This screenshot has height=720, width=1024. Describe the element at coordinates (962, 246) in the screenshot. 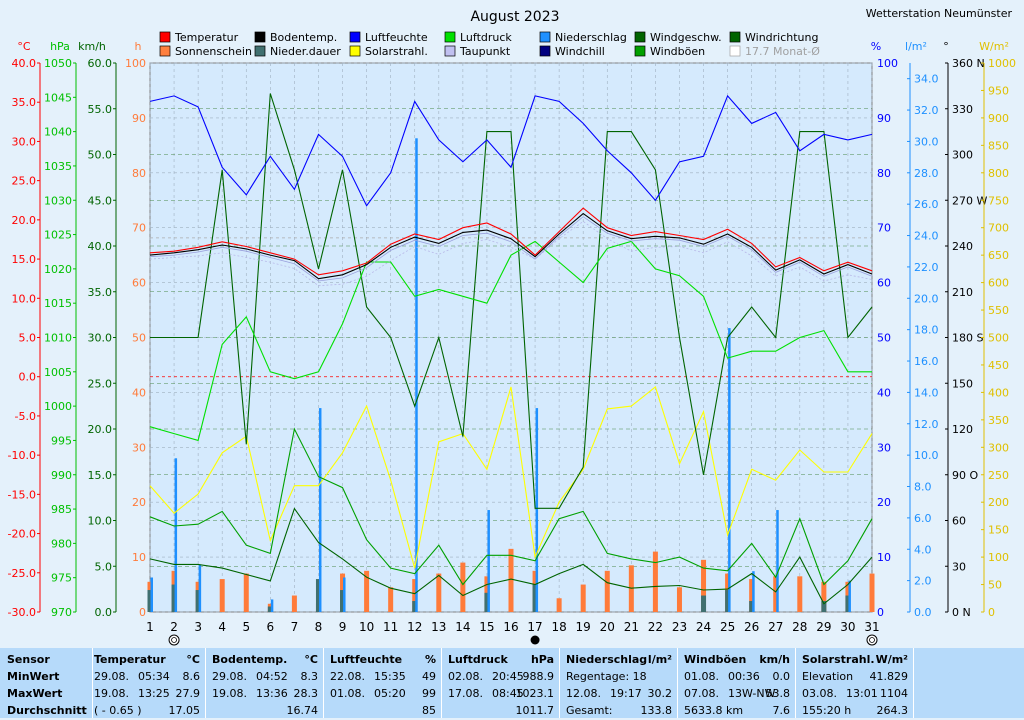

I see `axis-tick-direction_deg: 240` at that location.